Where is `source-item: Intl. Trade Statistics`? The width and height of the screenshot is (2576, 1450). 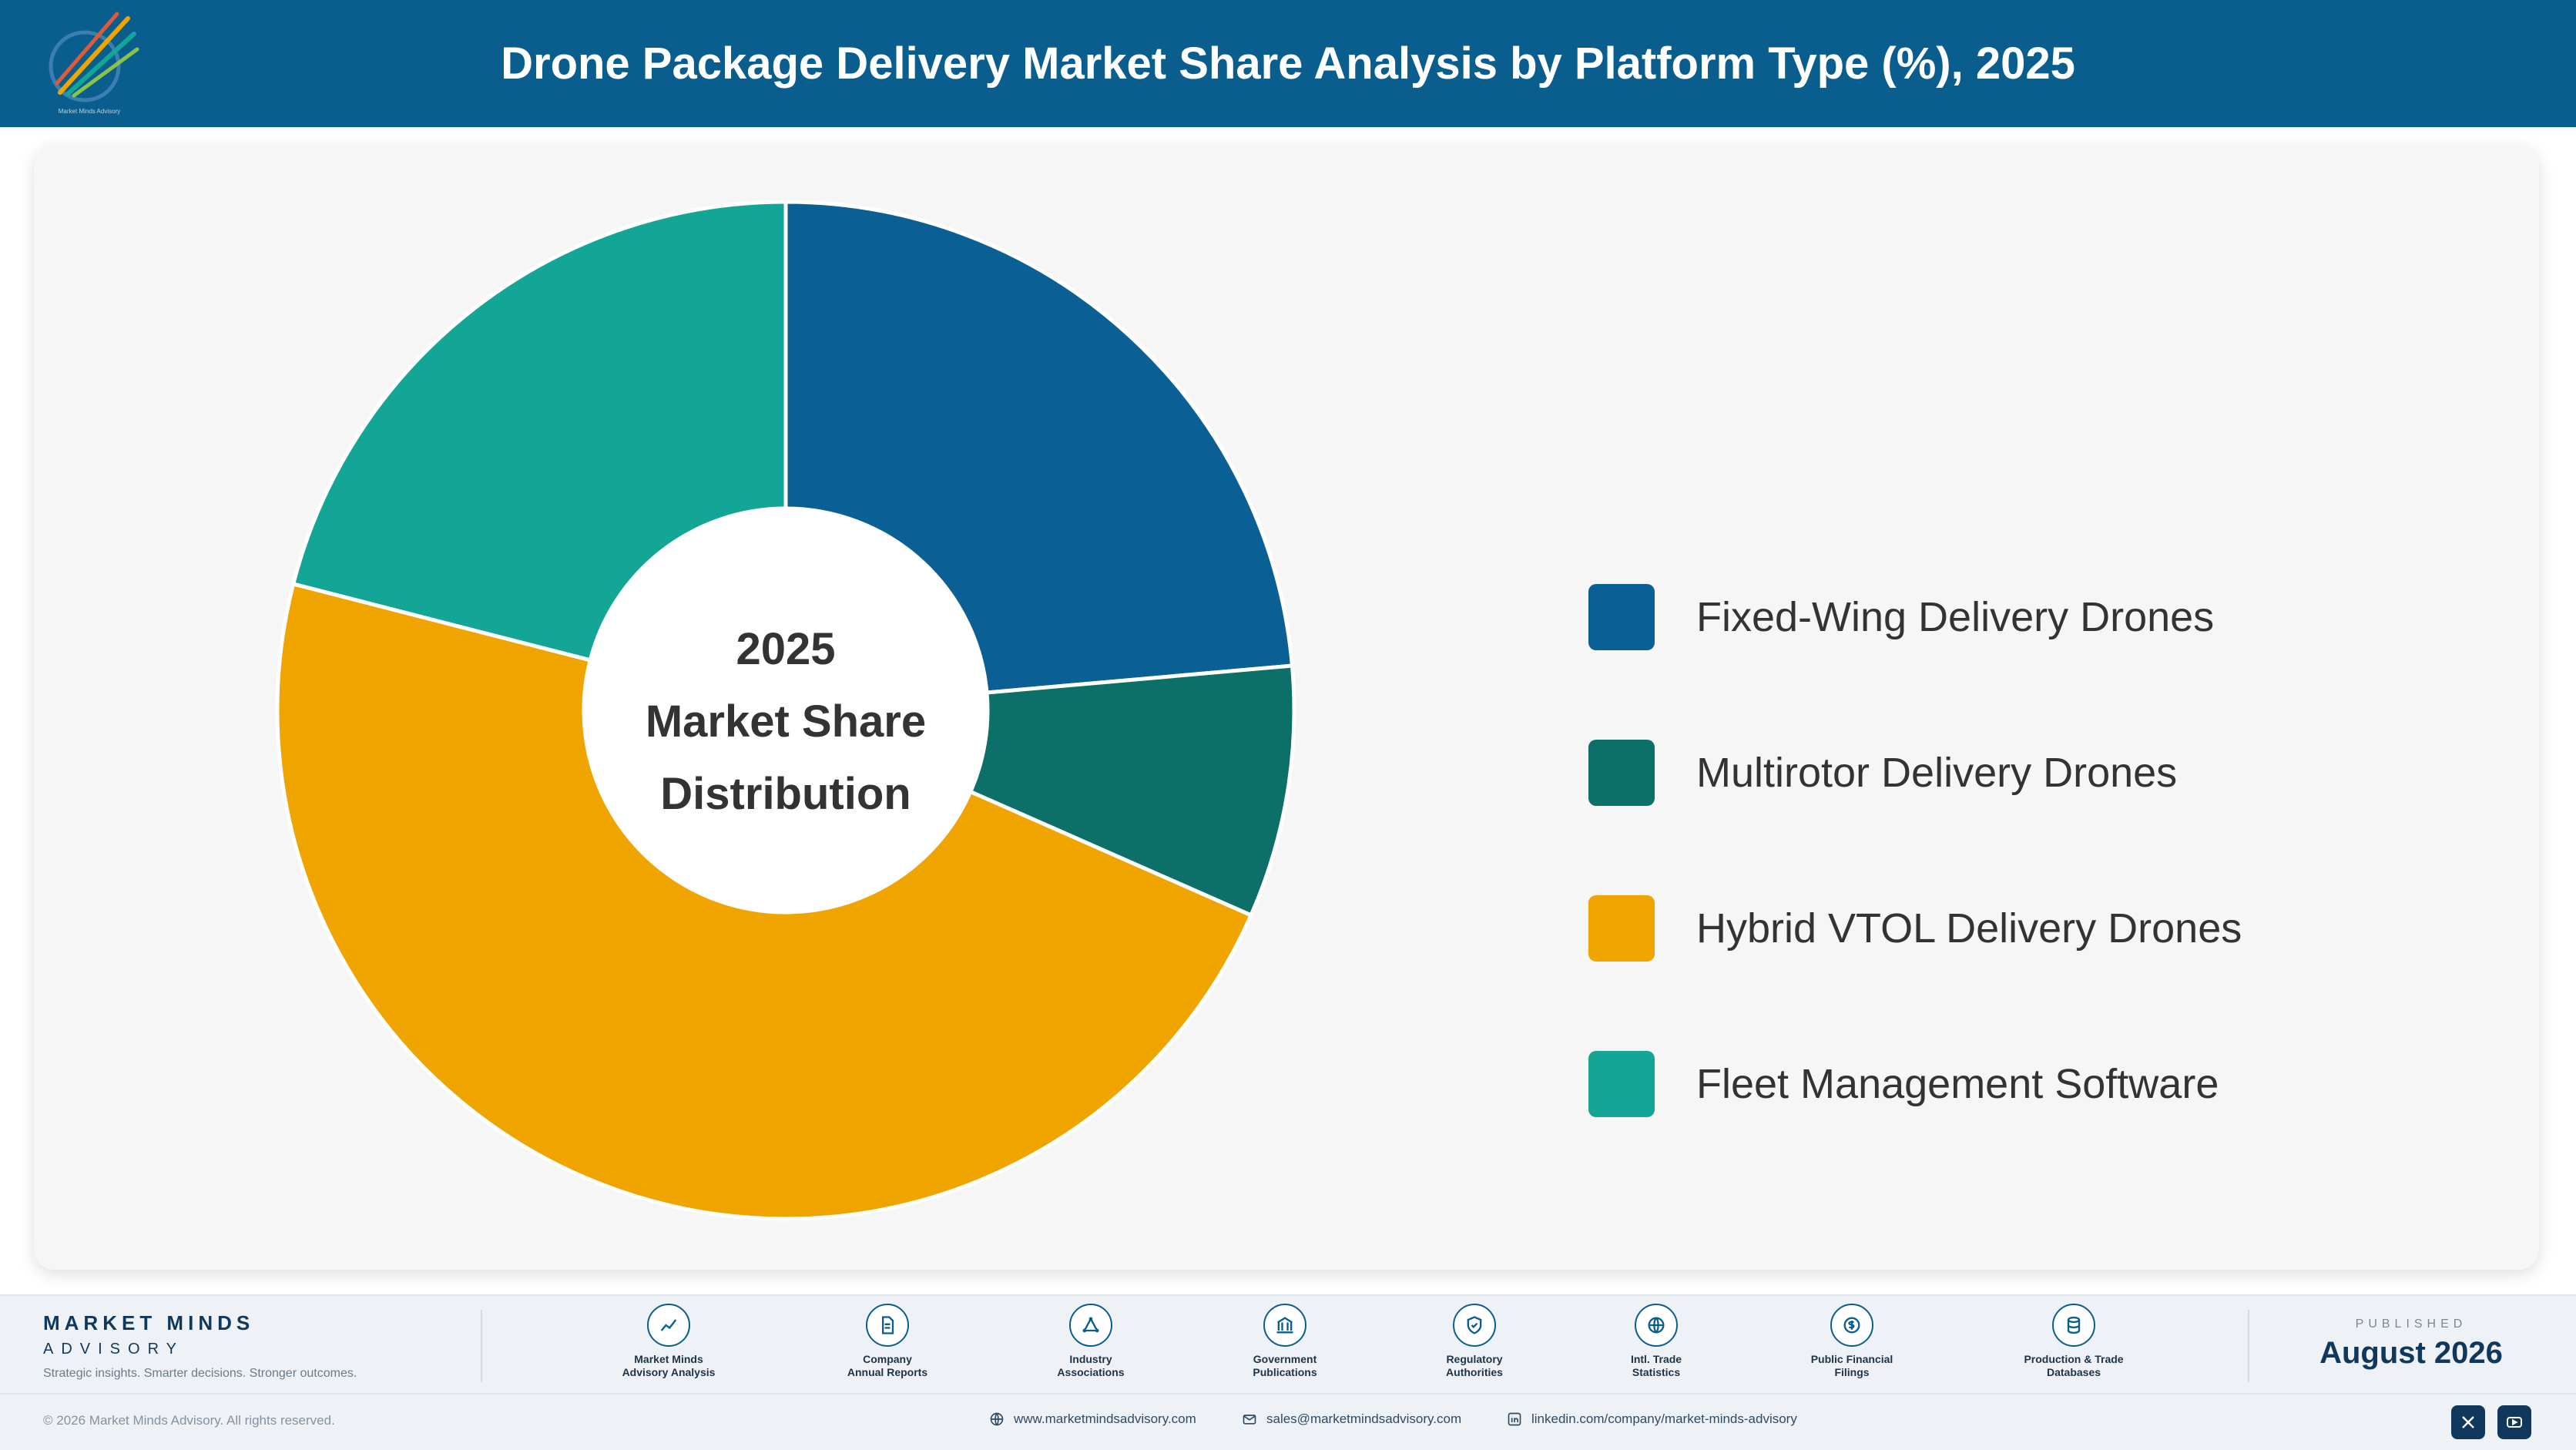
source-item: Intl. Trade Statistics is located at coordinates (1656, 1341).